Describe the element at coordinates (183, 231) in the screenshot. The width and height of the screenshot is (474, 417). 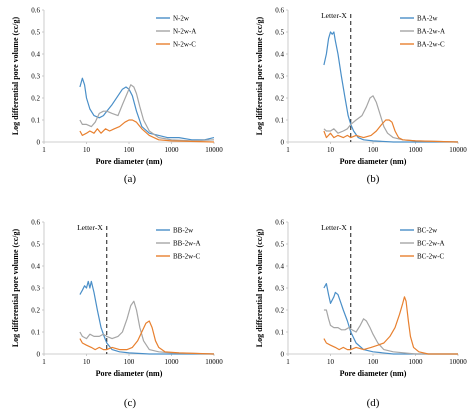
I see `legend-entry: BB-2w` at that location.